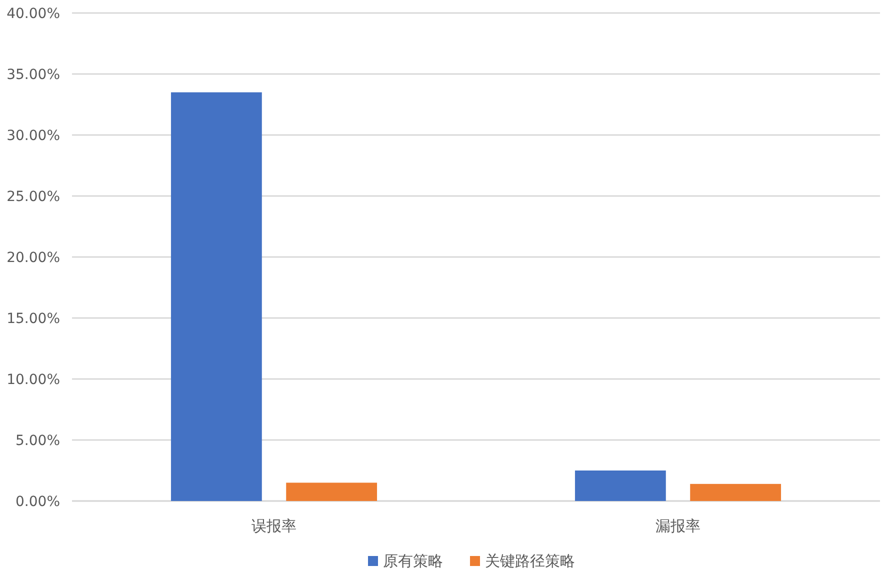 This screenshot has width=892, height=586. I want to click on y-tick-label: 30.00%, so click(33, 136).